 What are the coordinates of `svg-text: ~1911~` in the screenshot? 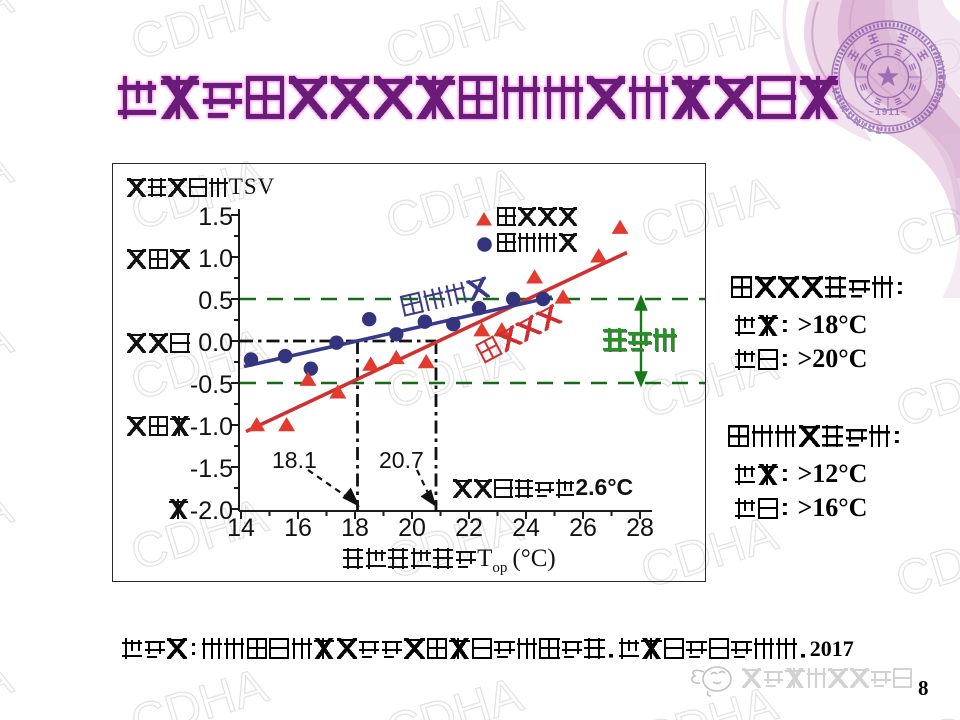 It's located at (887, 112).